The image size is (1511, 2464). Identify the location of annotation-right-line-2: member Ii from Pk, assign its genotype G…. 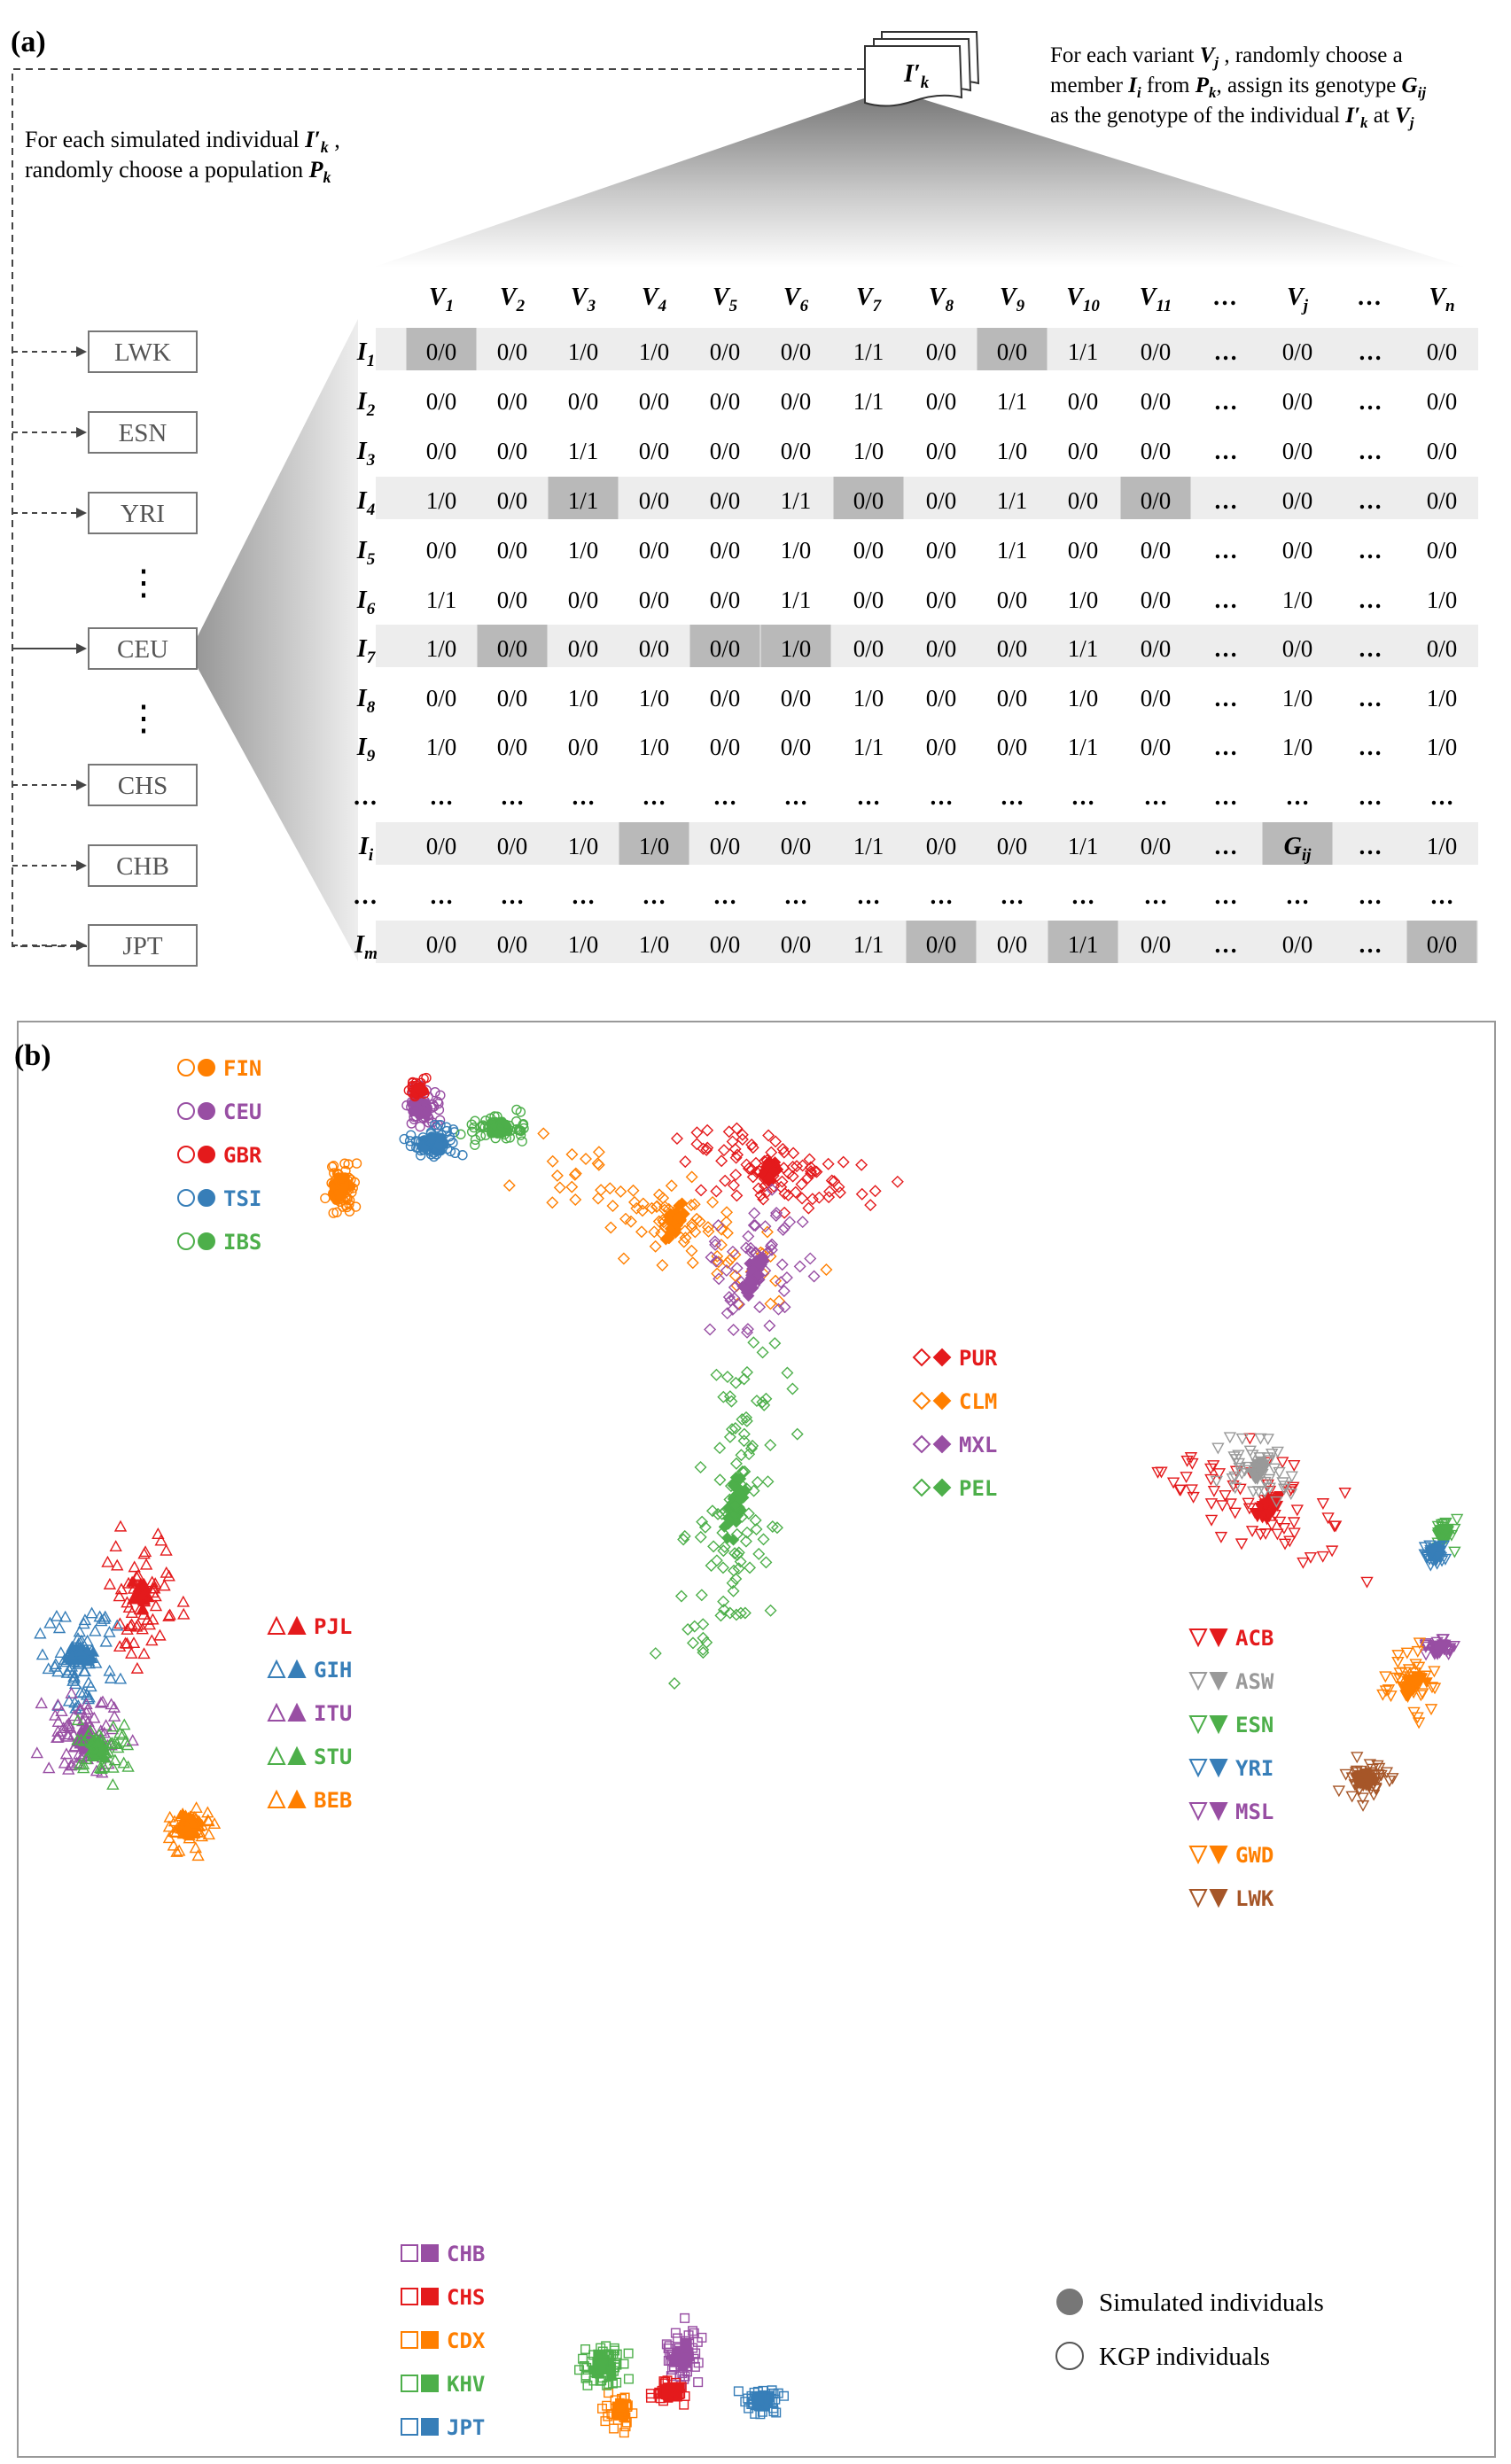
(1238, 87).